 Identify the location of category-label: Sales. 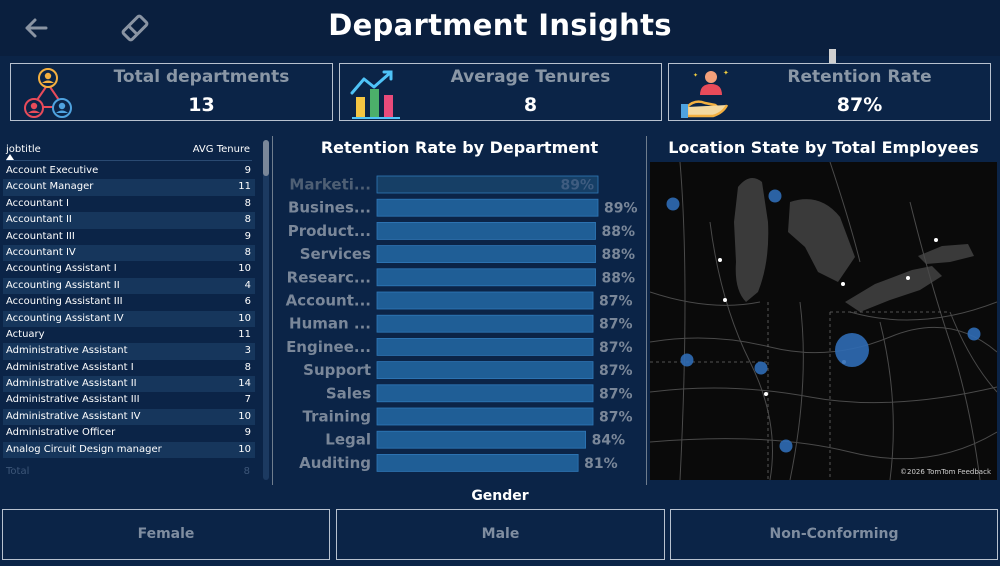
(348, 393).